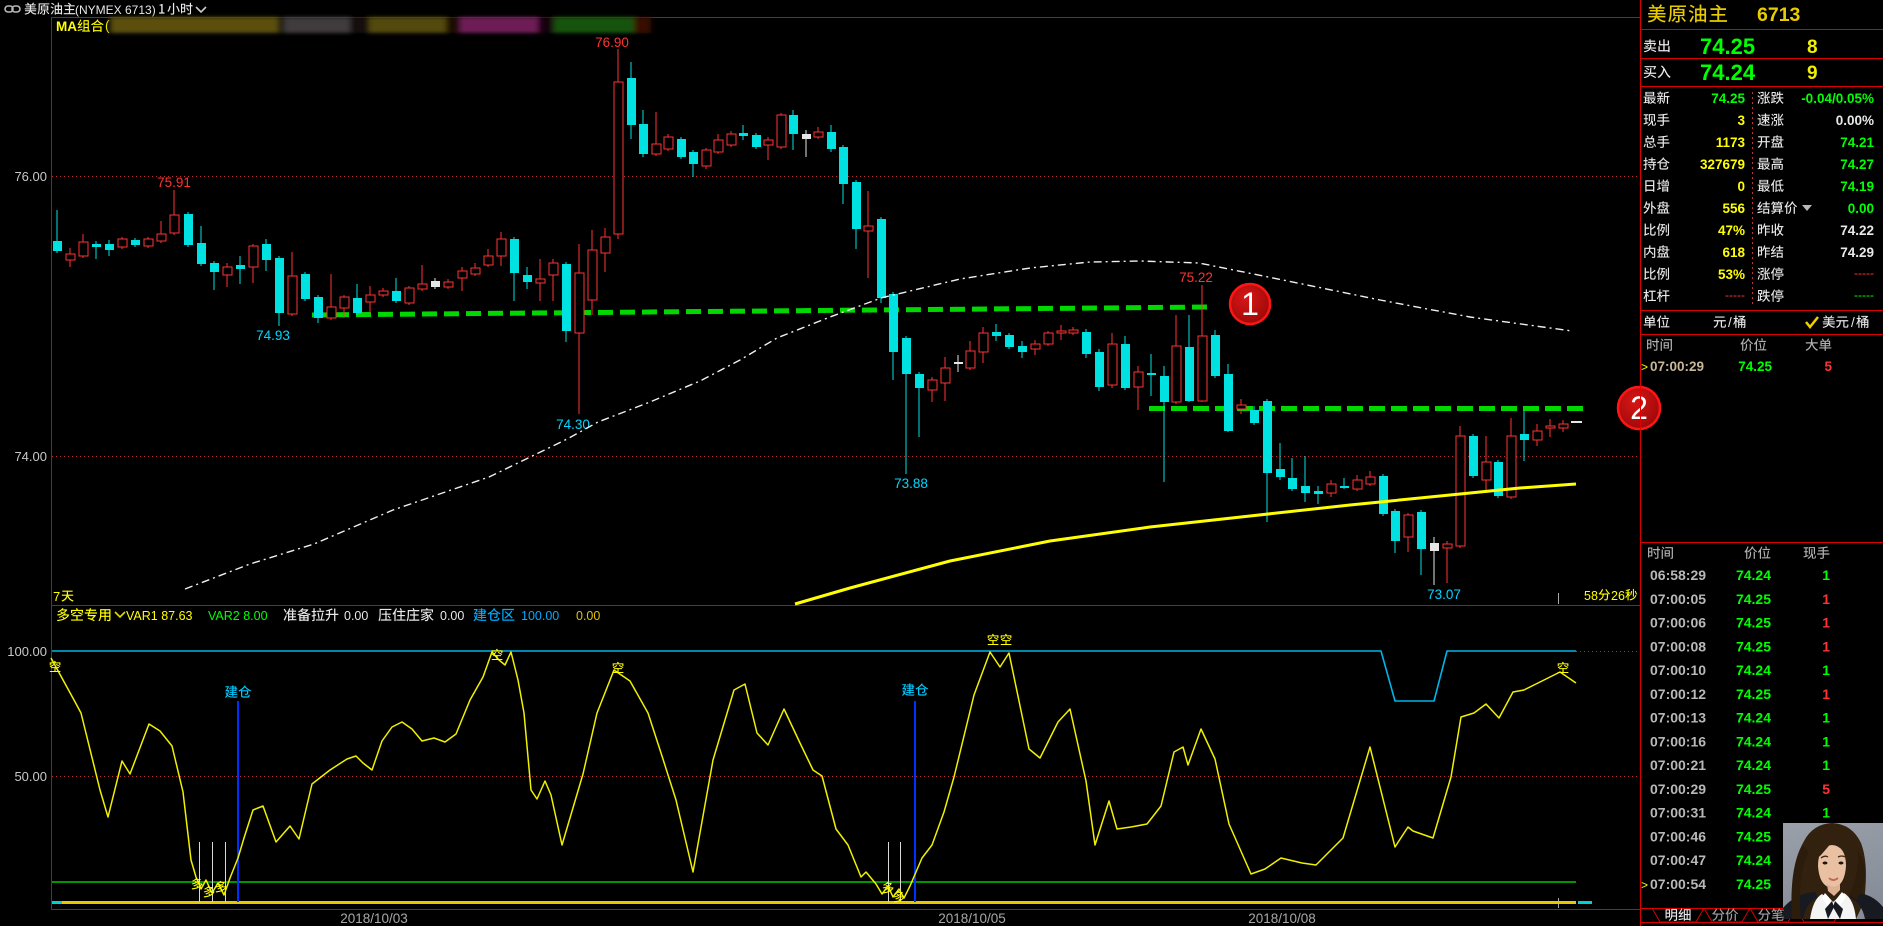  I want to click on svg-text: 07:00:05, so click(1678, 599).